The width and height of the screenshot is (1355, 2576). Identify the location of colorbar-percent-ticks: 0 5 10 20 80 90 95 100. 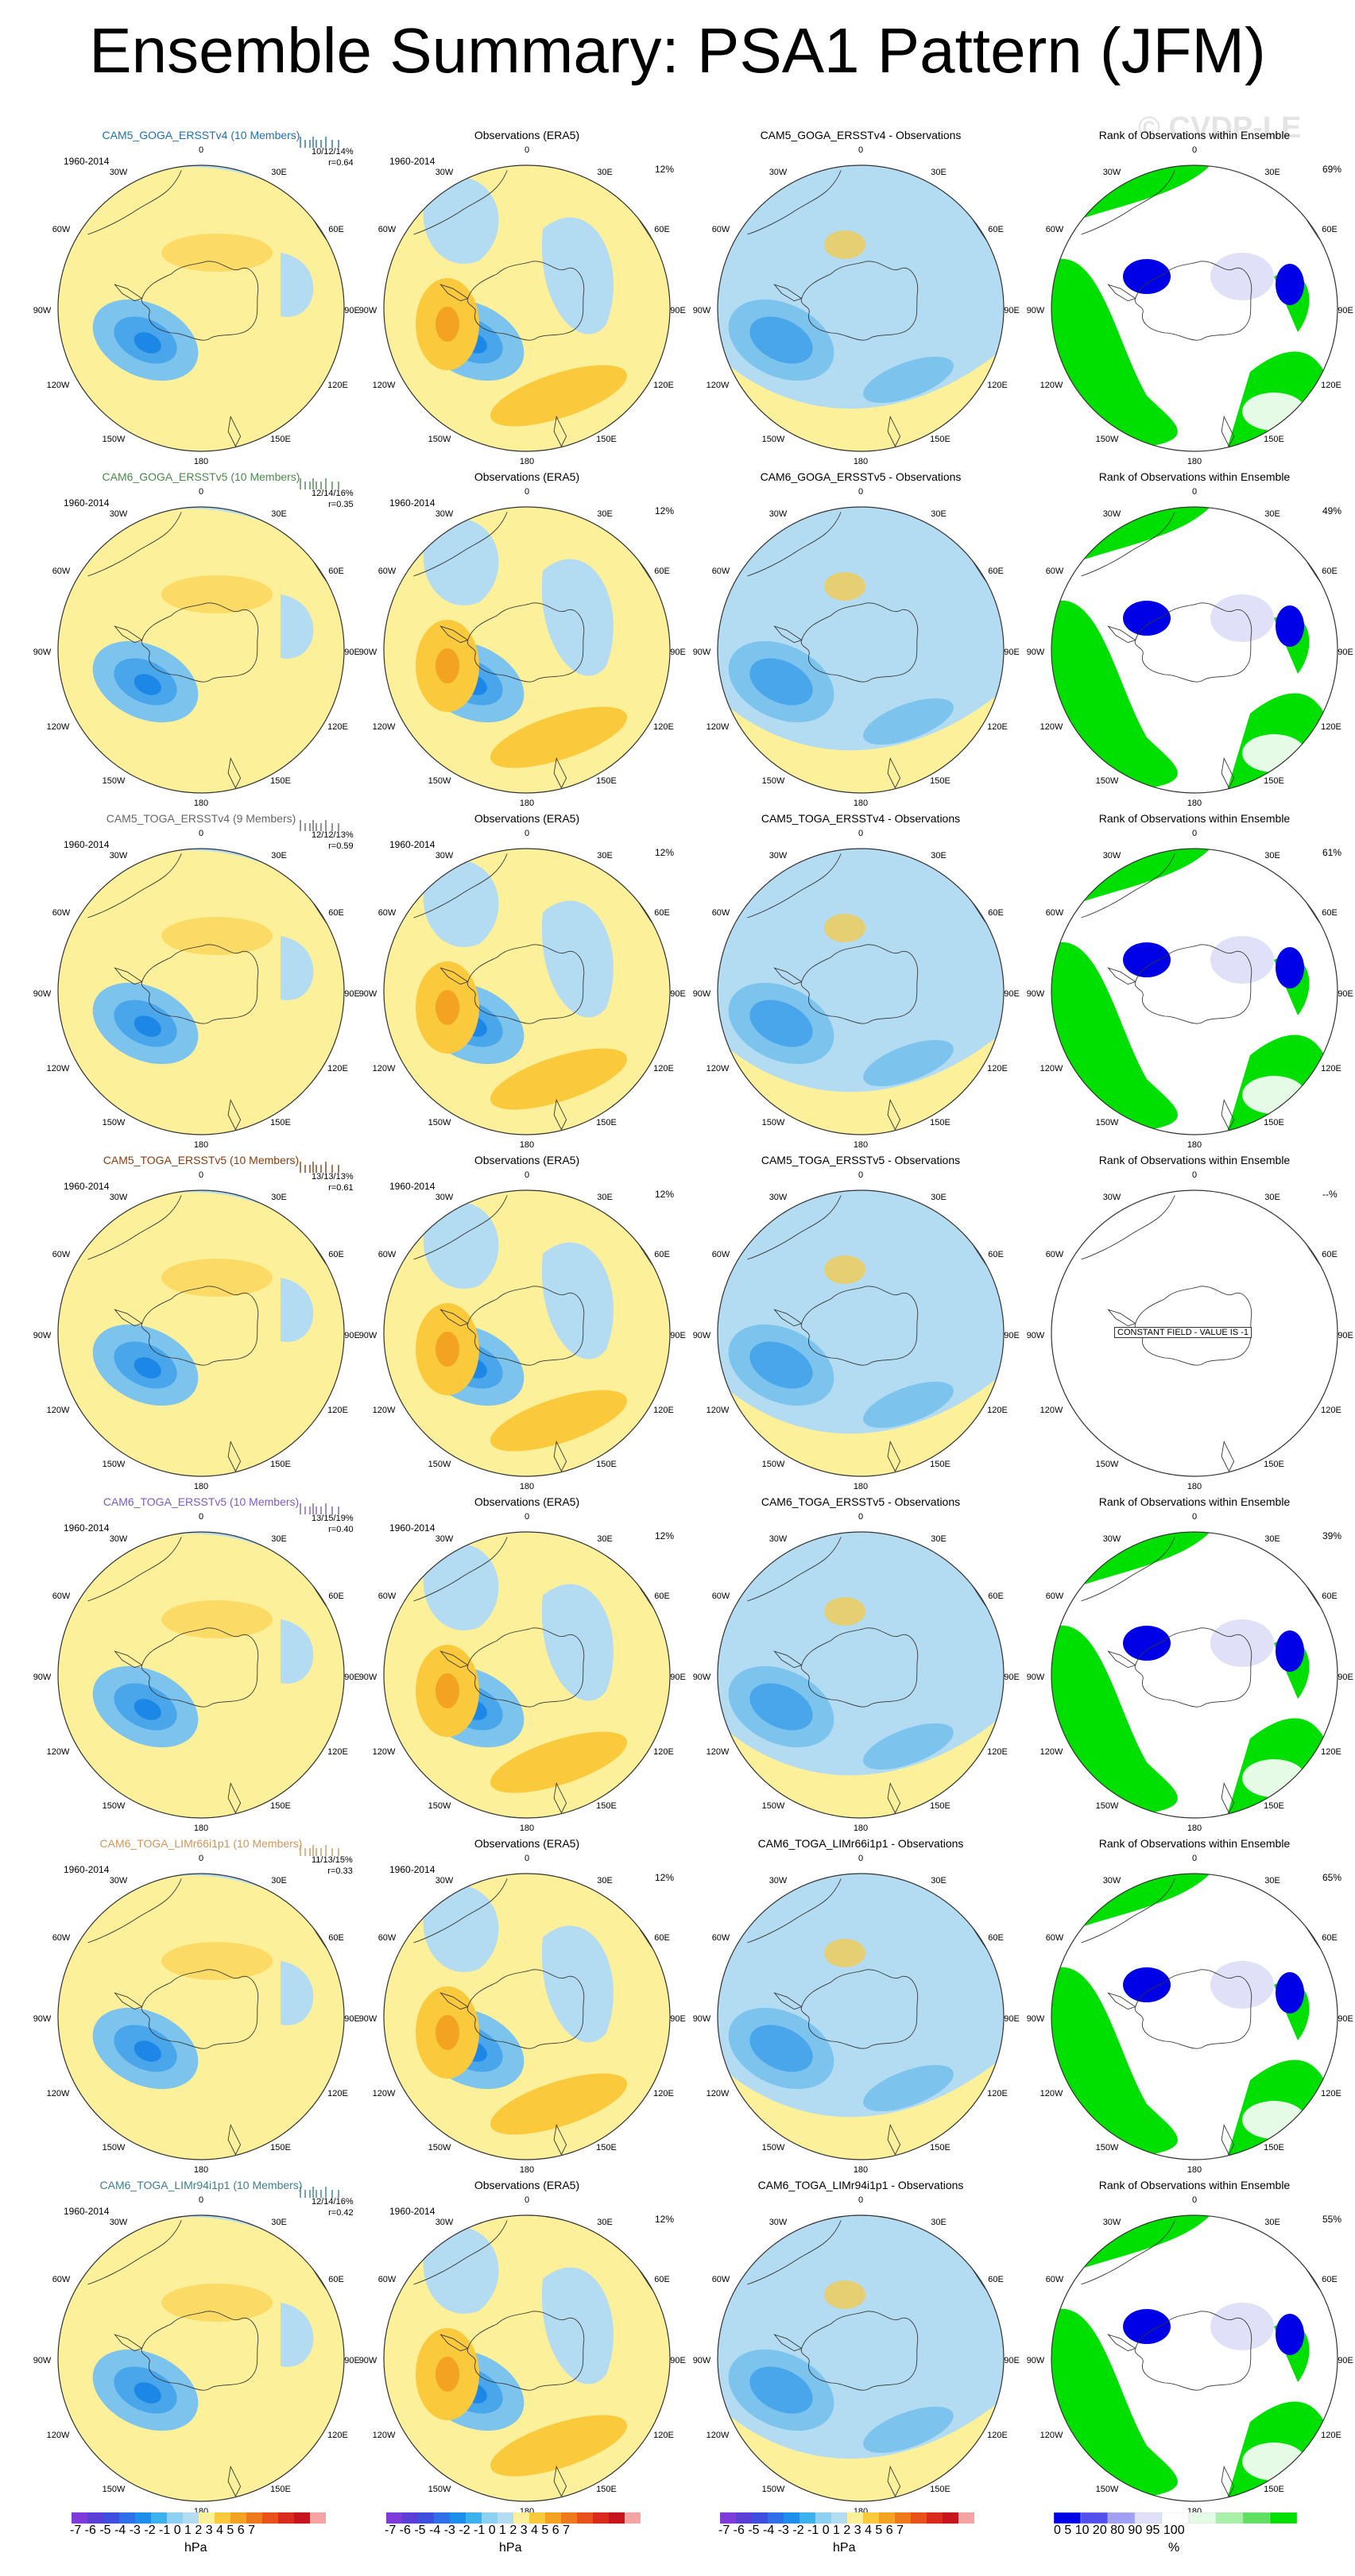
(1119, 2530).